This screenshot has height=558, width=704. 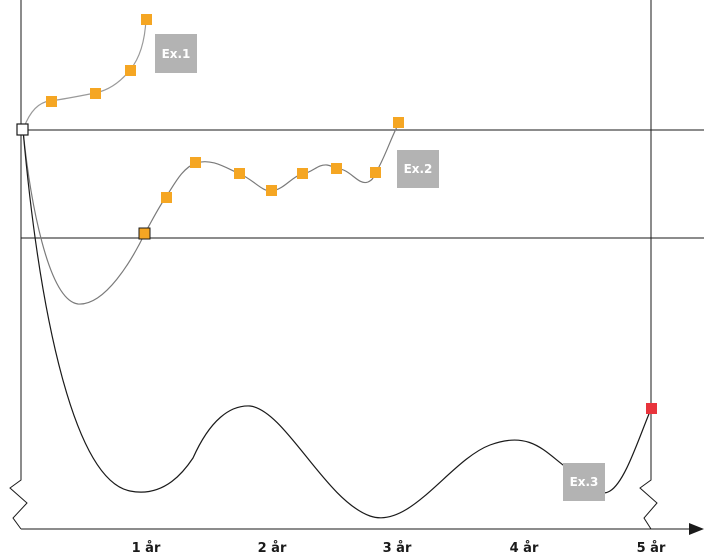 What do you see at coordinates (272, 548) in the screenshot?
I see `x-tick-label: 2 år` at bounding box center [272, 548].